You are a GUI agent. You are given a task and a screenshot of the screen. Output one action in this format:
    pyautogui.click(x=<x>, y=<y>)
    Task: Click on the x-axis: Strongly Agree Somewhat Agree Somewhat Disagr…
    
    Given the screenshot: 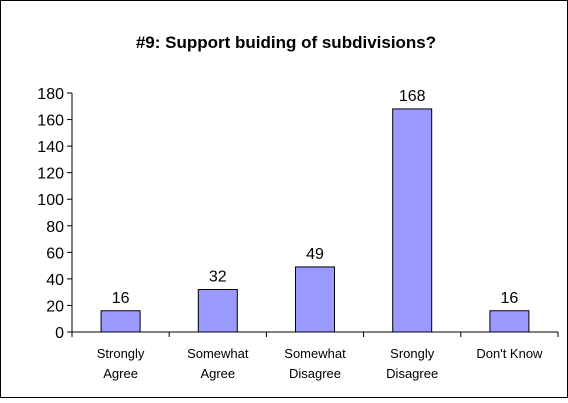 What is the action you would take?
    pyautogui.click(x=315, y=356)
    